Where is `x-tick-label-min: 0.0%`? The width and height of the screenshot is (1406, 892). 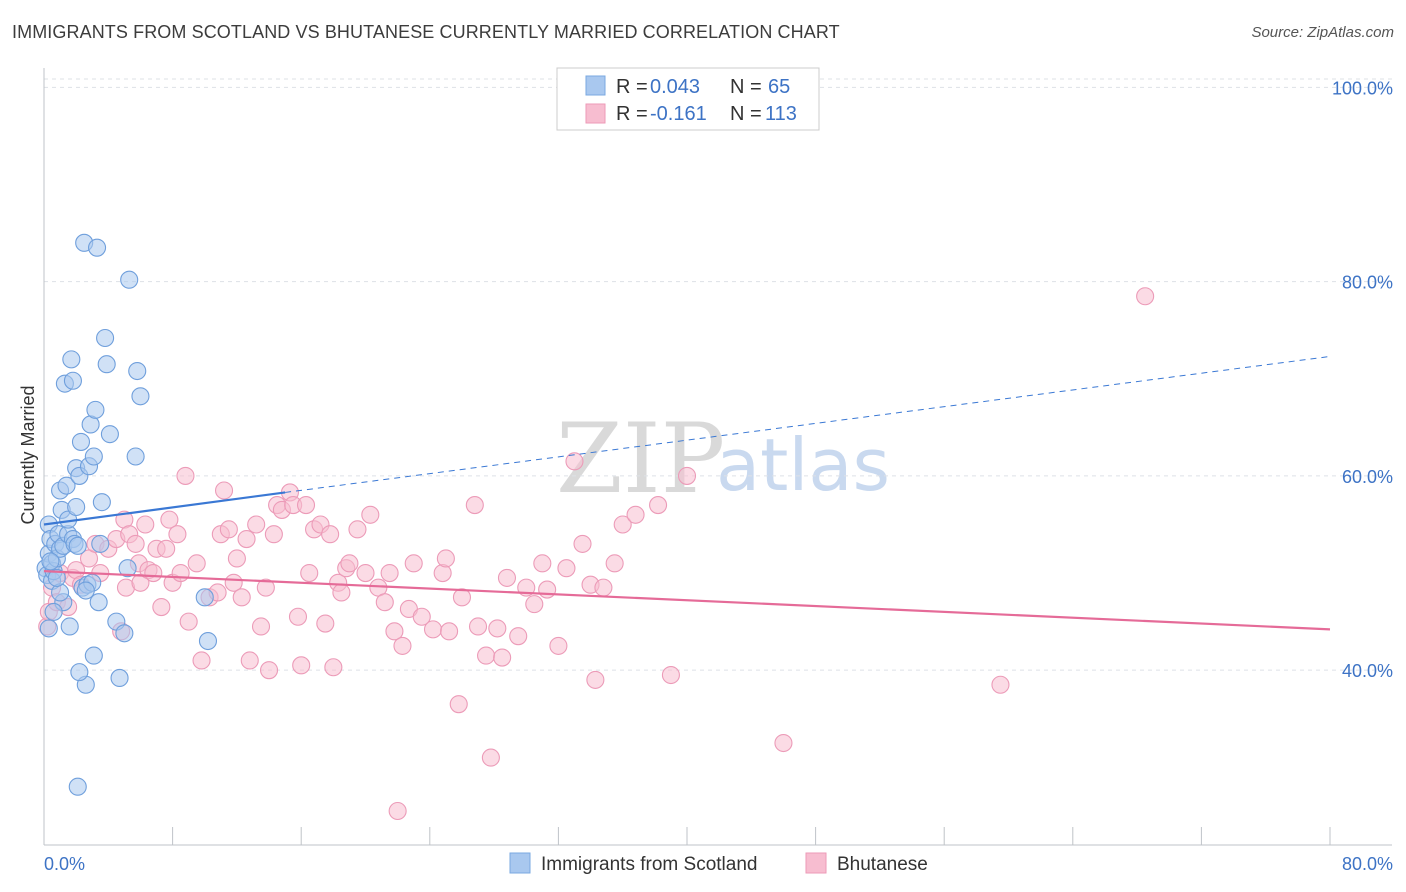 x-tick-label-min: 0.0% is located at coordinates (64, 864).